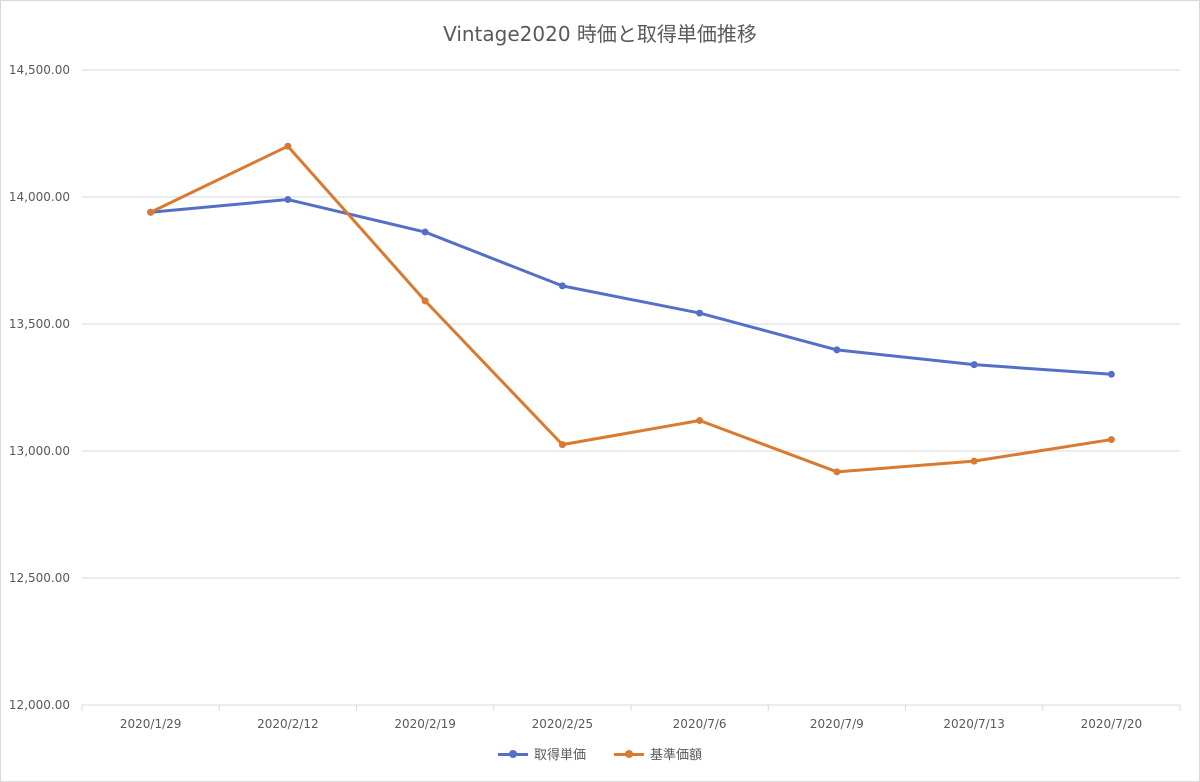 This screenshot has width=1200, height=782. Describe the element at coordinates (676, 755) in the screenshot. I see `legend-label-nav: 基準価額` at that location.